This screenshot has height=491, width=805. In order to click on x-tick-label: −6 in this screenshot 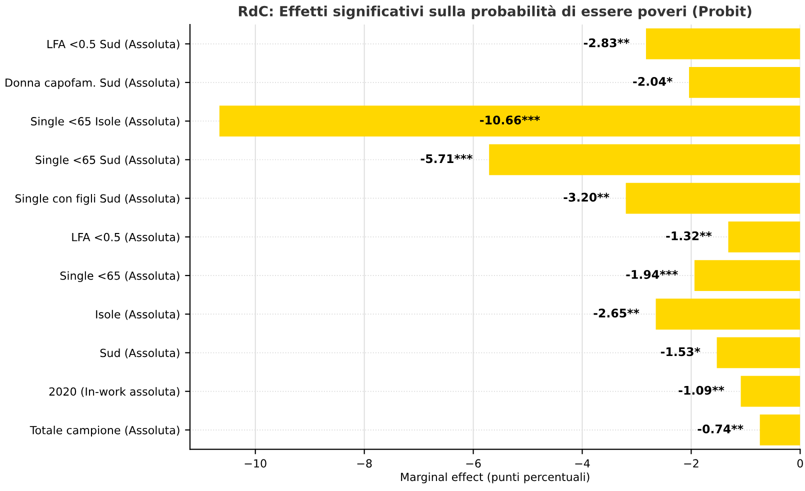, I will do `click(473, 463)`.